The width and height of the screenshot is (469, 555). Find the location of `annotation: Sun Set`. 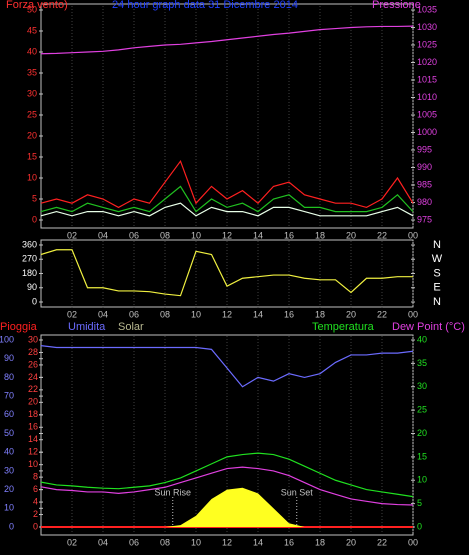

annotation: Sun Set is located at coordinates (297, 492).